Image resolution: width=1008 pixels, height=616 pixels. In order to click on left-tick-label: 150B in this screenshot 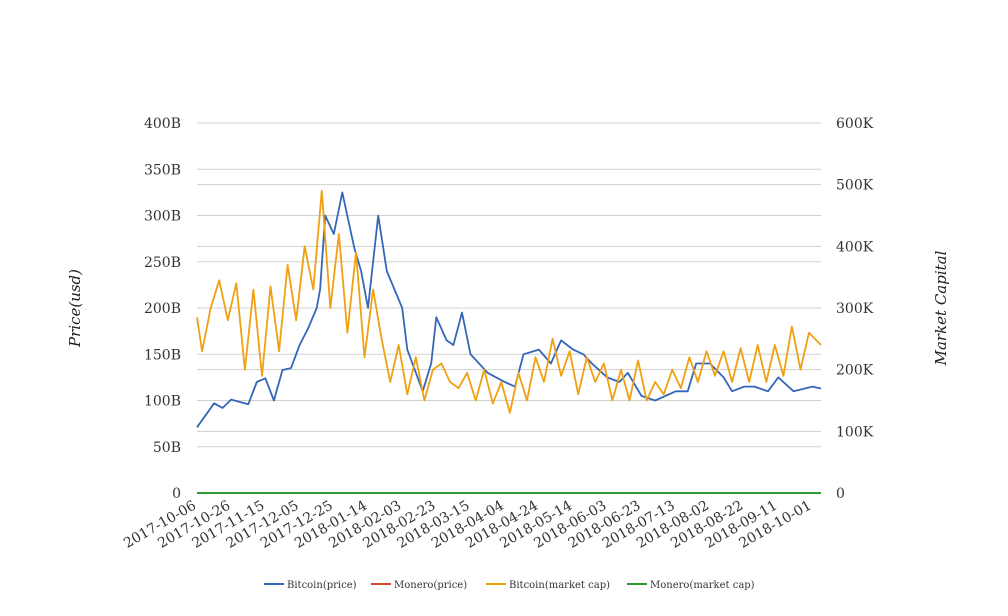, I will do `click(162, 355)`.